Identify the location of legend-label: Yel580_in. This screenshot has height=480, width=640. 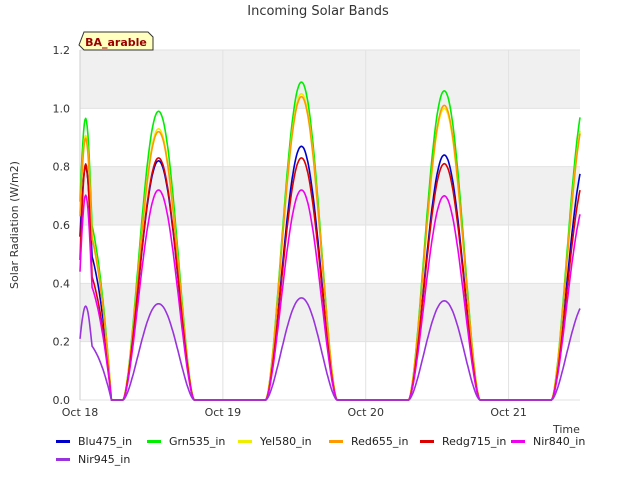
(286, 441).